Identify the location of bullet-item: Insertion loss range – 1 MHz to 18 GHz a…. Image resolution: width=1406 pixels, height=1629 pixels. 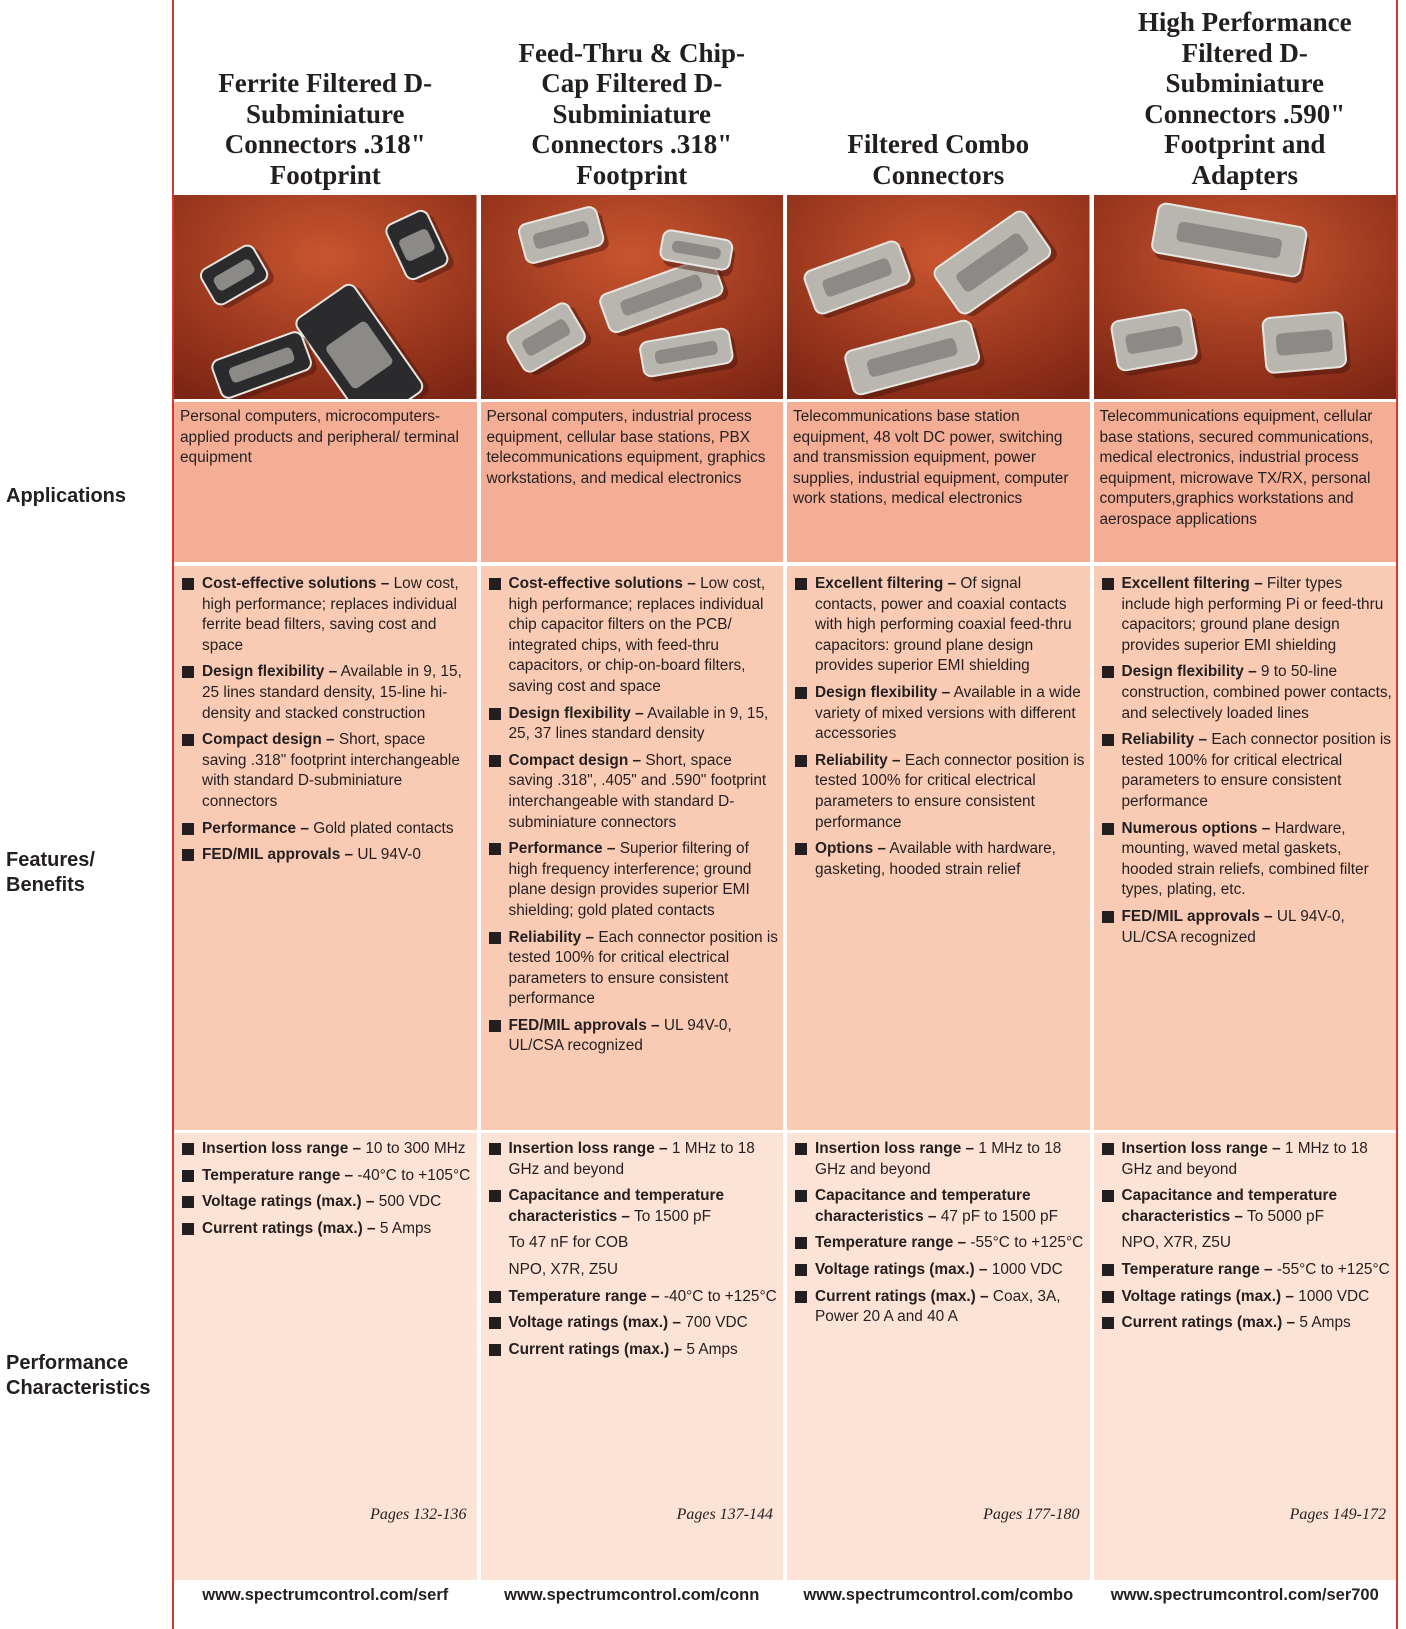
(939, 1159).